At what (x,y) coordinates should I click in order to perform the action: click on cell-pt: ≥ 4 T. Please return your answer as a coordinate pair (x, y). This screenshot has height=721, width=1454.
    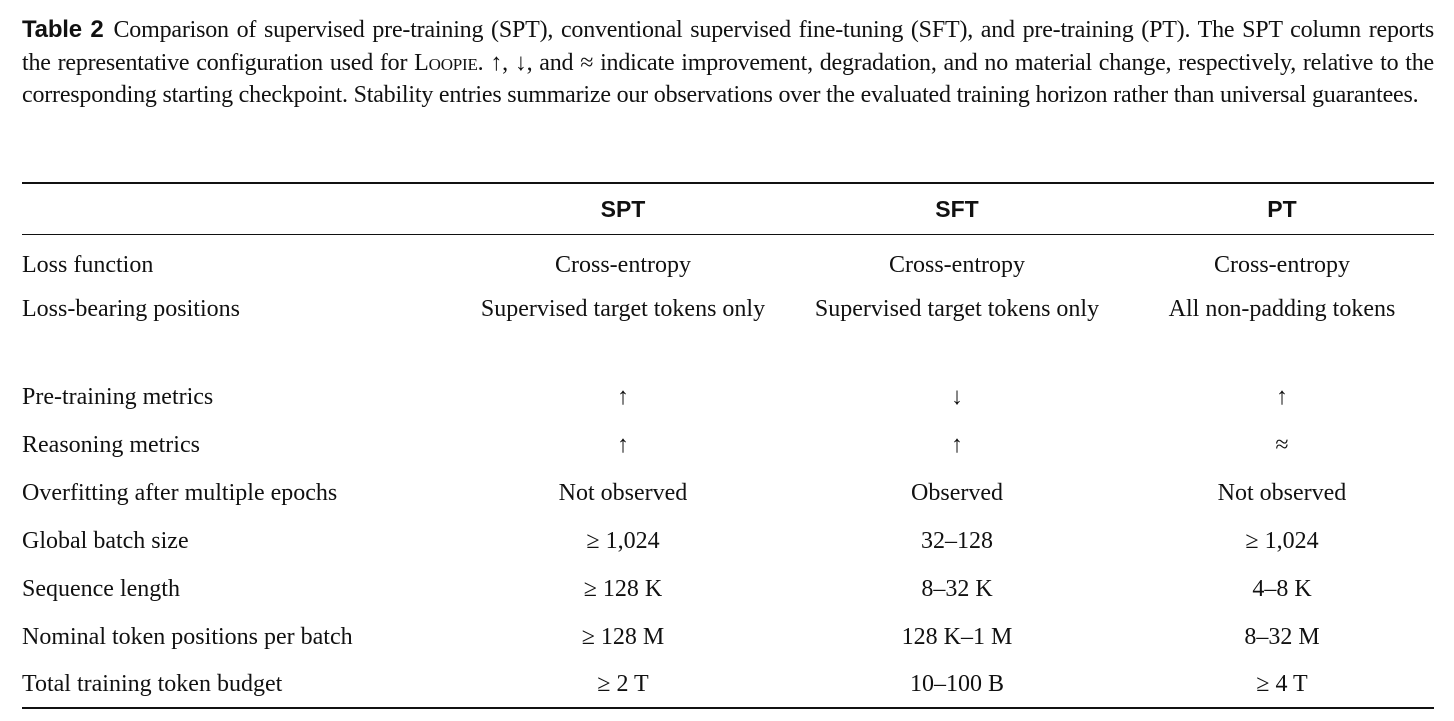
    Looking at the image, I should click on (1282, 685).